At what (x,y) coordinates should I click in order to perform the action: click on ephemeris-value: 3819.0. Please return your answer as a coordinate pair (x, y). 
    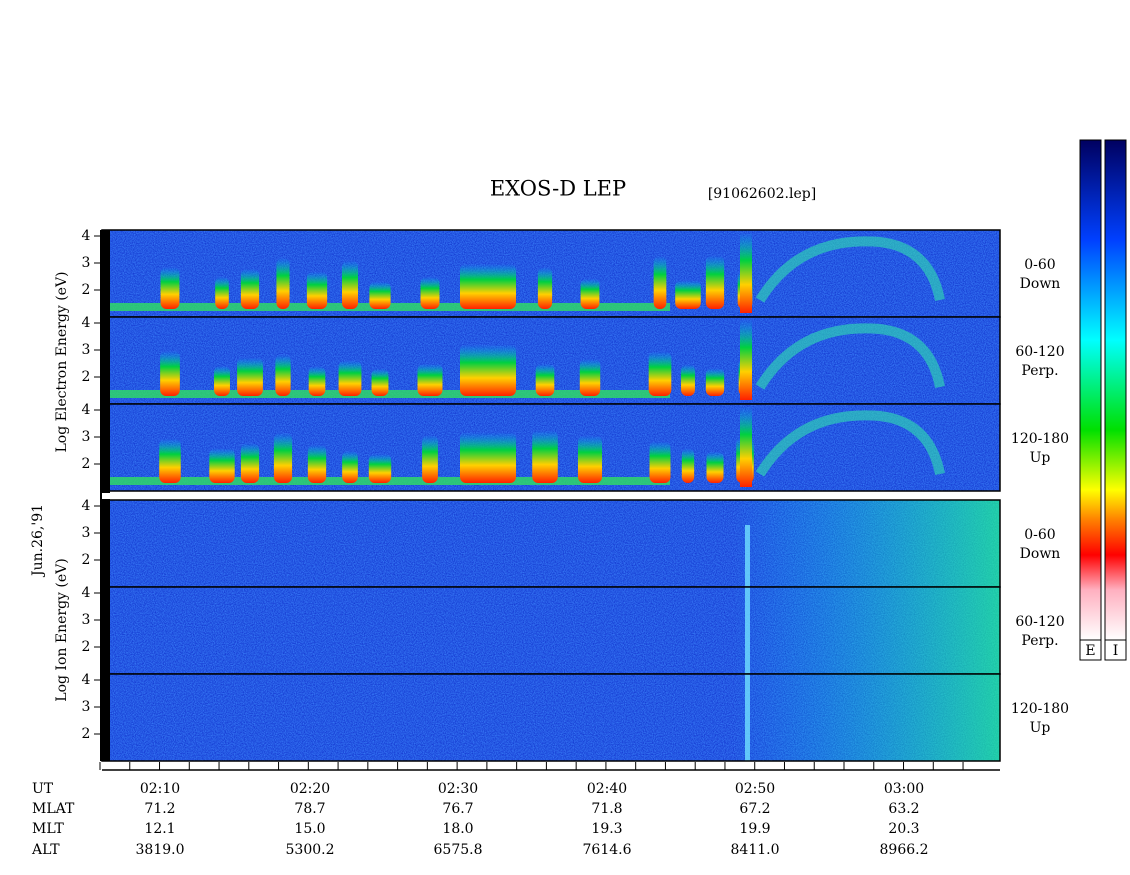
    Looking at the image, I should click on (160, 850).